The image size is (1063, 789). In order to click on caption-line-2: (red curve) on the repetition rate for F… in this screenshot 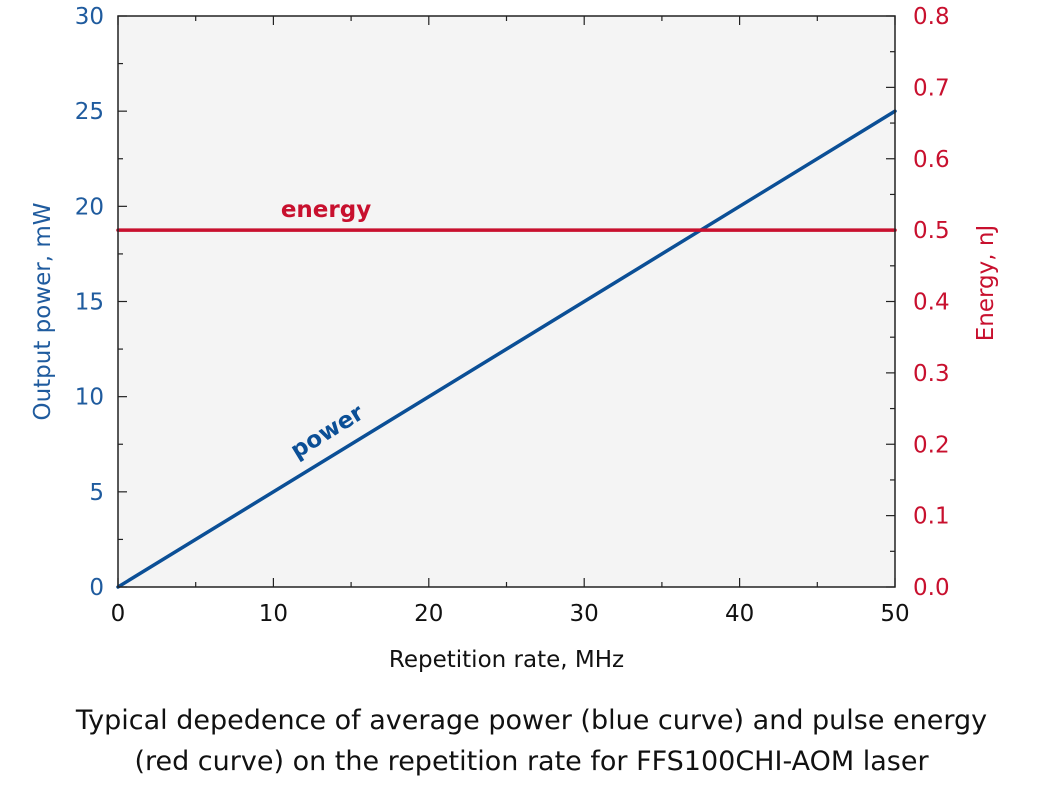, I will do `click(531, 761)`.